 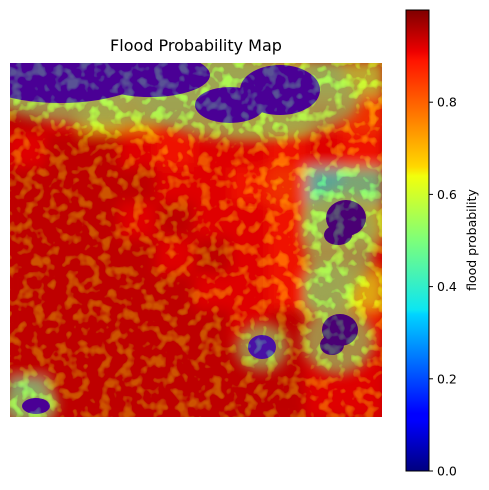 I want to click on colorbar-tick-label: 0.8, so click(x=447, y=102).